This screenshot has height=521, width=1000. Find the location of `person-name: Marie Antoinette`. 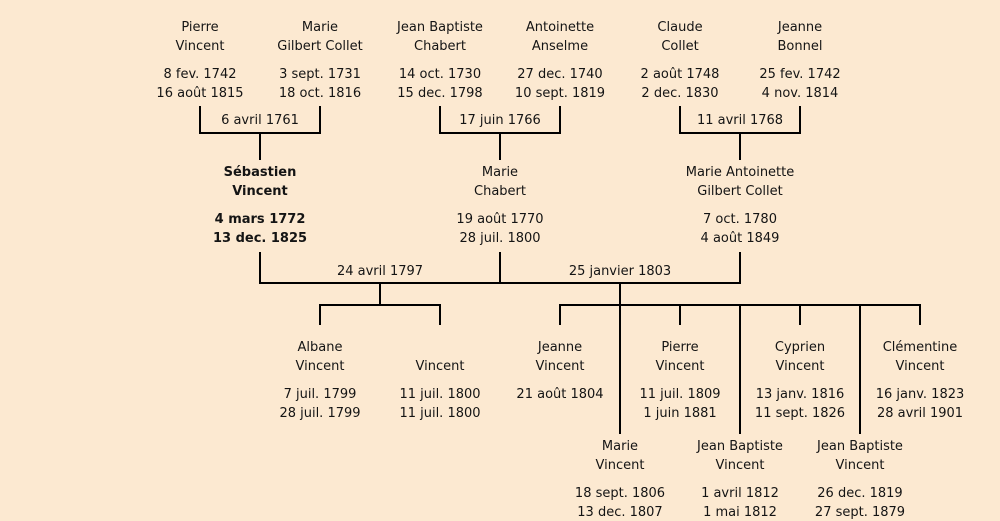

person-name: Marie Antoinette is located at coordinates (740, 172).